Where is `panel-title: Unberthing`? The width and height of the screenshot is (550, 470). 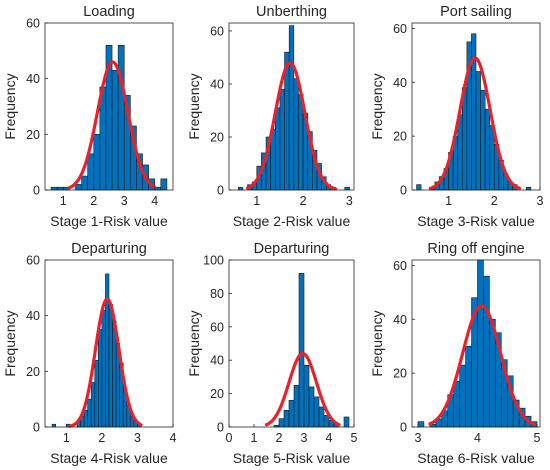 panel-title: Unberthing is located at coordinates (291, 12).